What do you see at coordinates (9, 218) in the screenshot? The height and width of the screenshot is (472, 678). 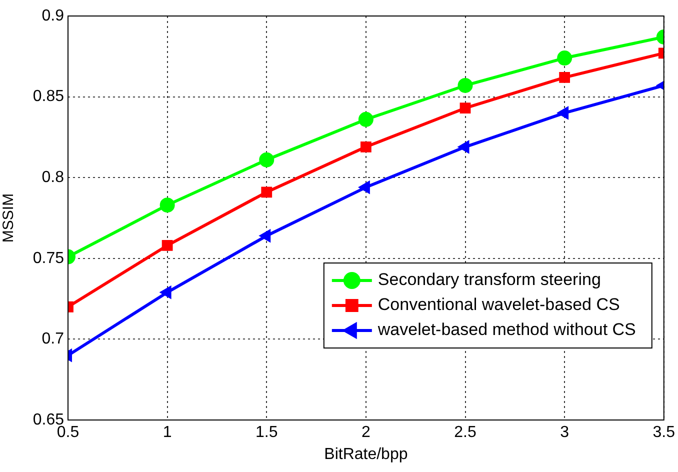 I see `y-axis-title: MSSIM` at bounding box center [9, 218].